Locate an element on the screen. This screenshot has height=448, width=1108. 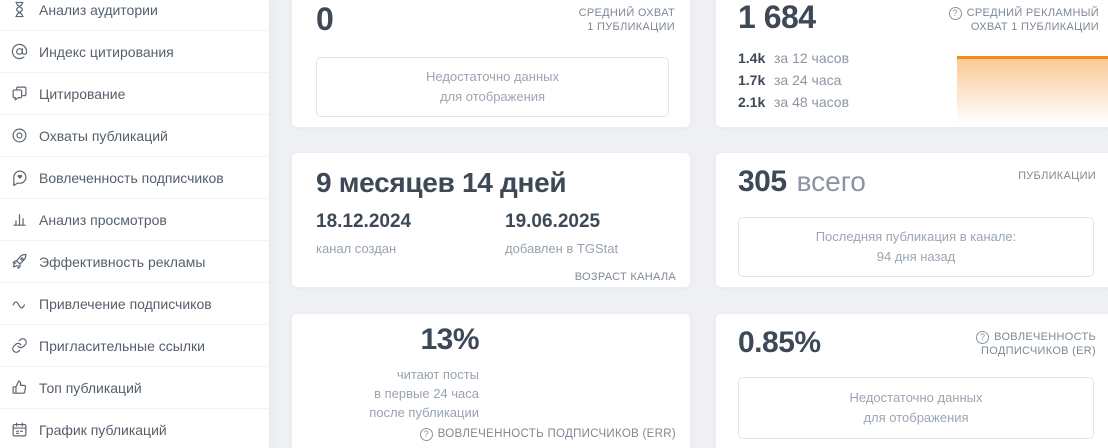
channel-age-value: 9 месяцев 14 дней is located at coordinates (441, 182).